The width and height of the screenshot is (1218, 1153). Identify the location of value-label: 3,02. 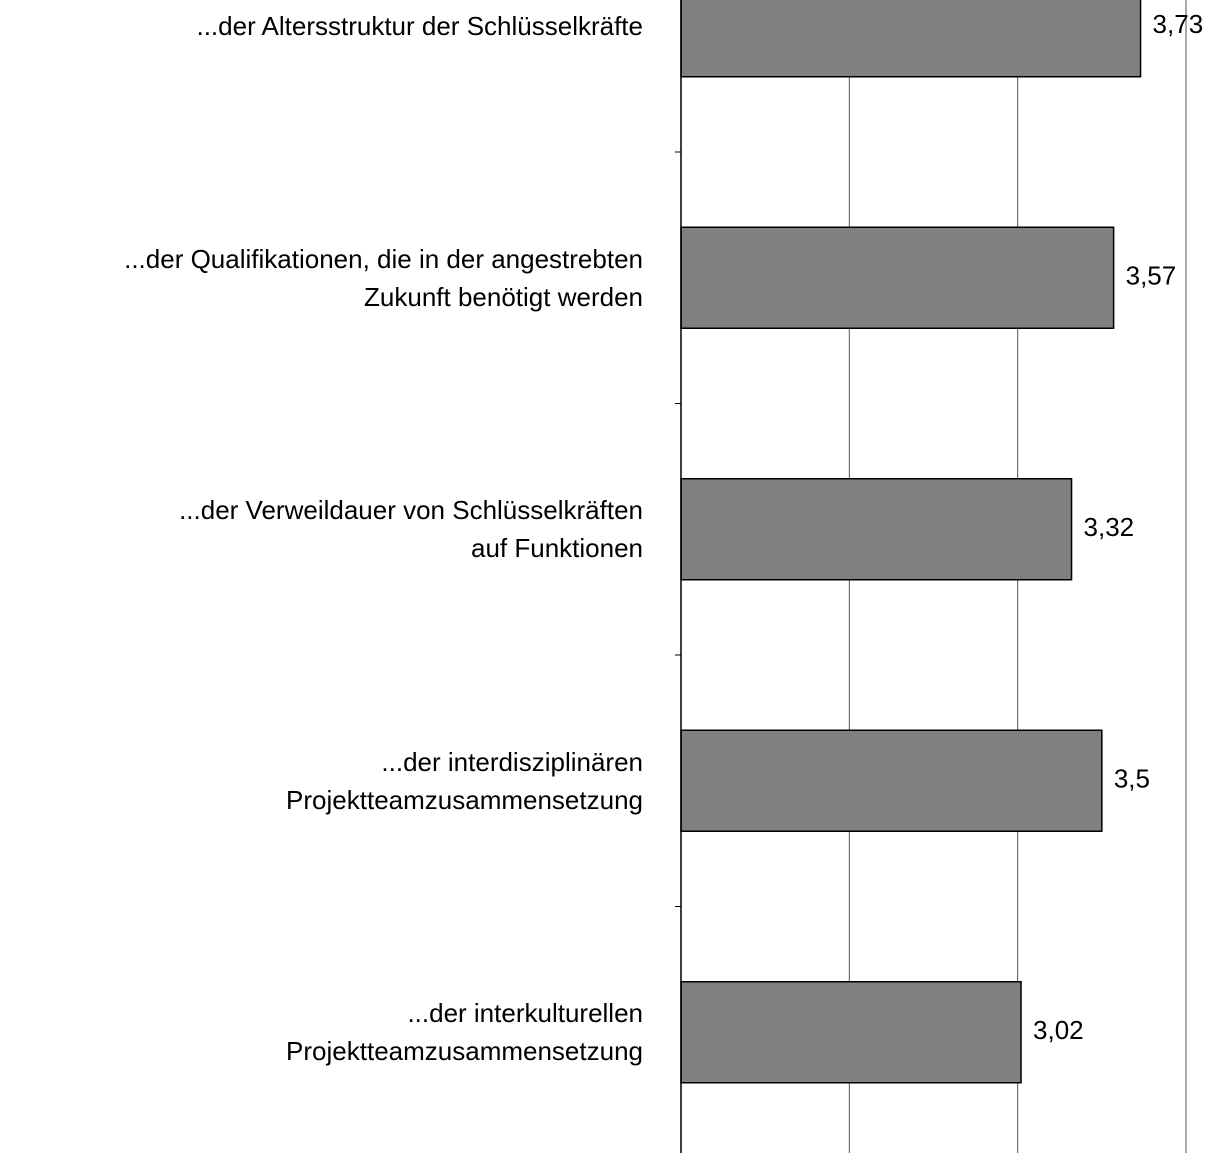
(1058, 1030).